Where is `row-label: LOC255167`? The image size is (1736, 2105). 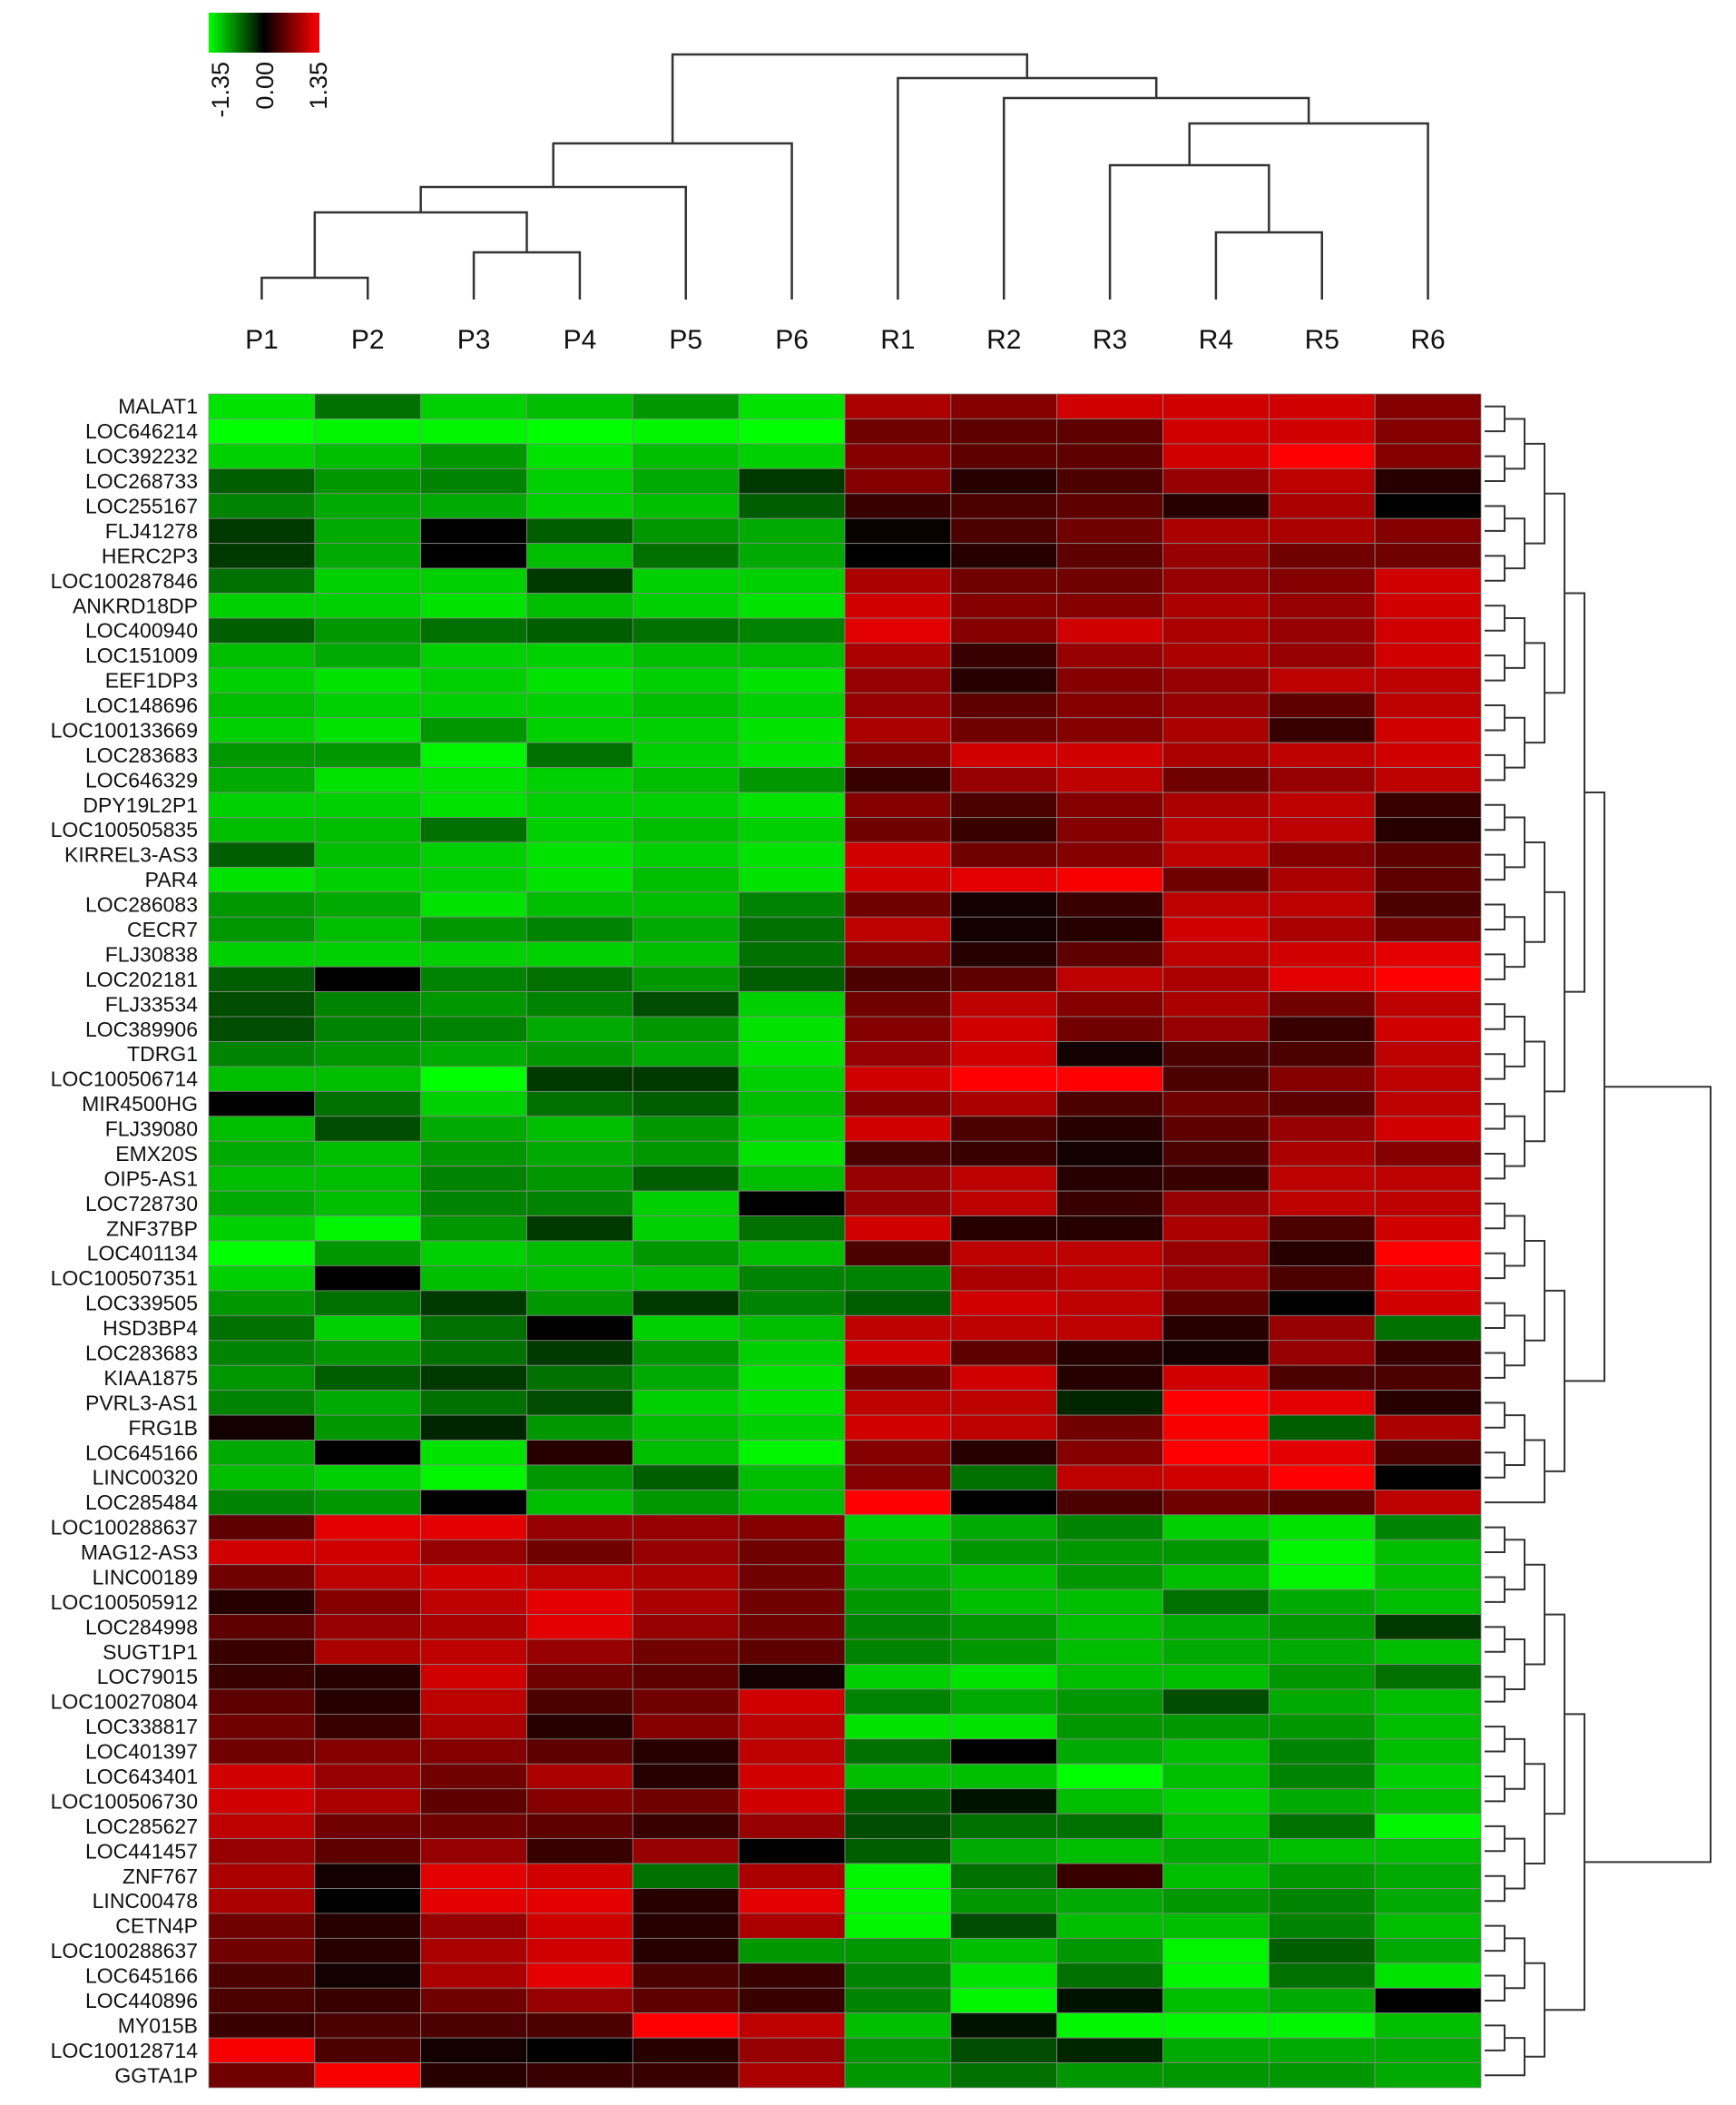 row-label: LOC255167 is located at coordinates (141, 505).